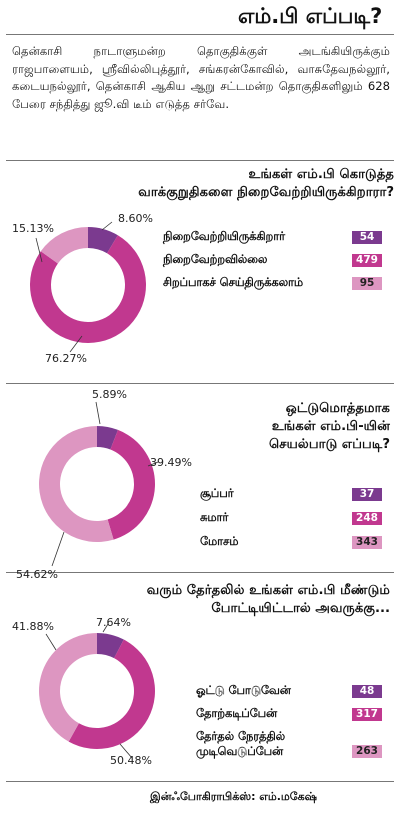 This screenshot has height=813, width=400. What do you see at coordinates (367, 260) in the screenshot?
I see `chart1-legend-value-1: 479` at bounding box center [367, 260].